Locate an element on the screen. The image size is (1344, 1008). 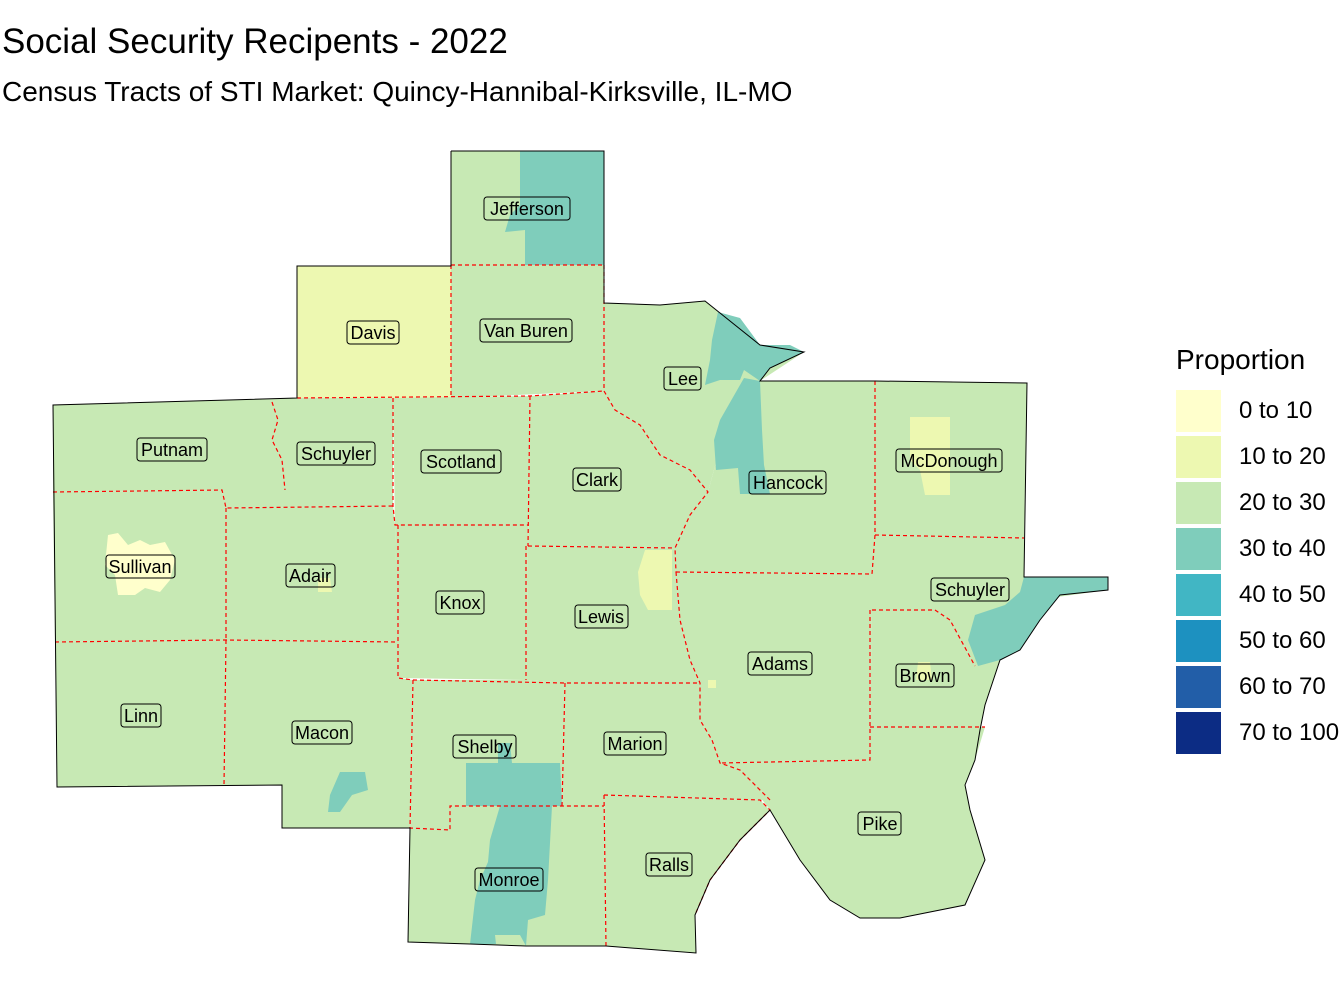
svg-text: Van Buren is located at coordinates (526, 331).